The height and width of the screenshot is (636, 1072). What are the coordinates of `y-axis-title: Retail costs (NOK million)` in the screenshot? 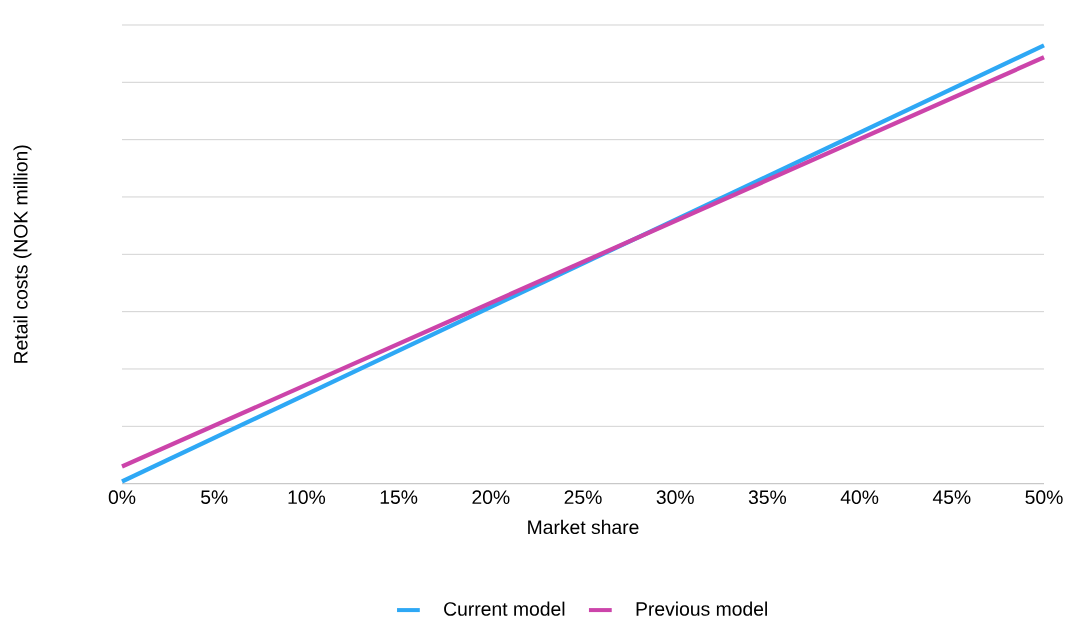 It's located at (22, 254).